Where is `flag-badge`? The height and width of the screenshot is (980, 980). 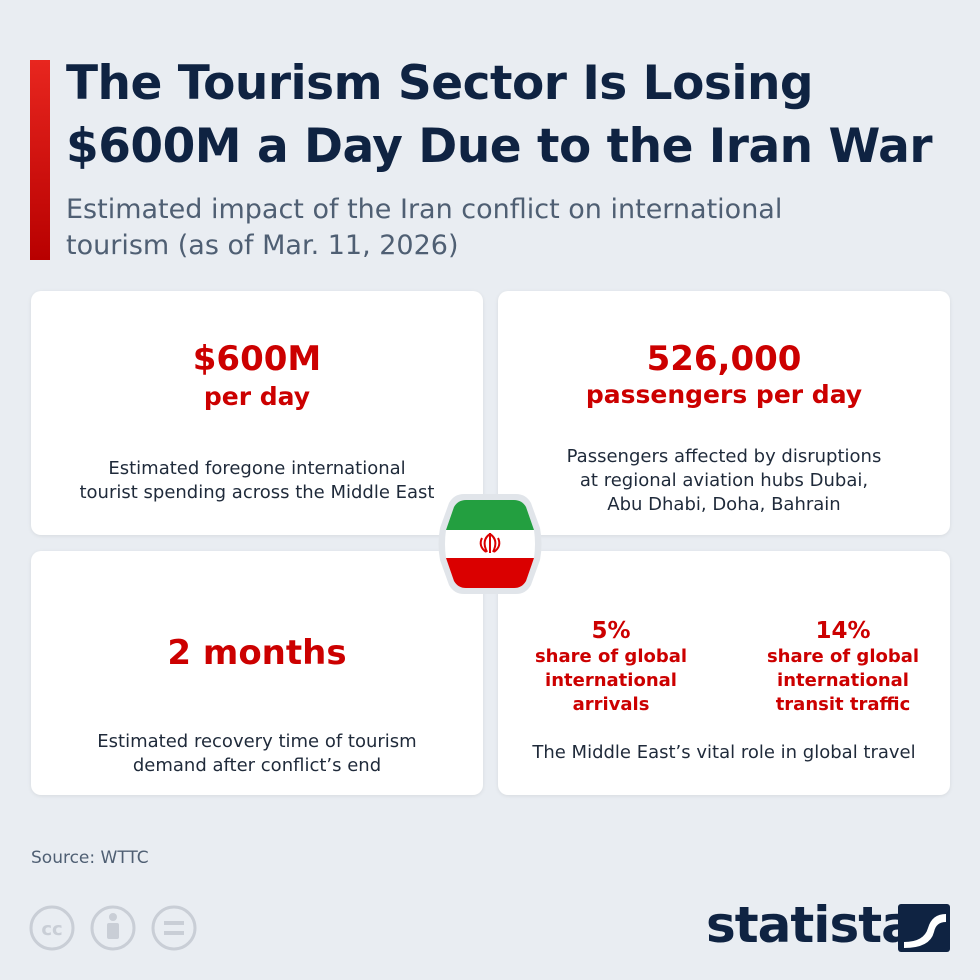
flag-badge is located at coordinates (490, 544).